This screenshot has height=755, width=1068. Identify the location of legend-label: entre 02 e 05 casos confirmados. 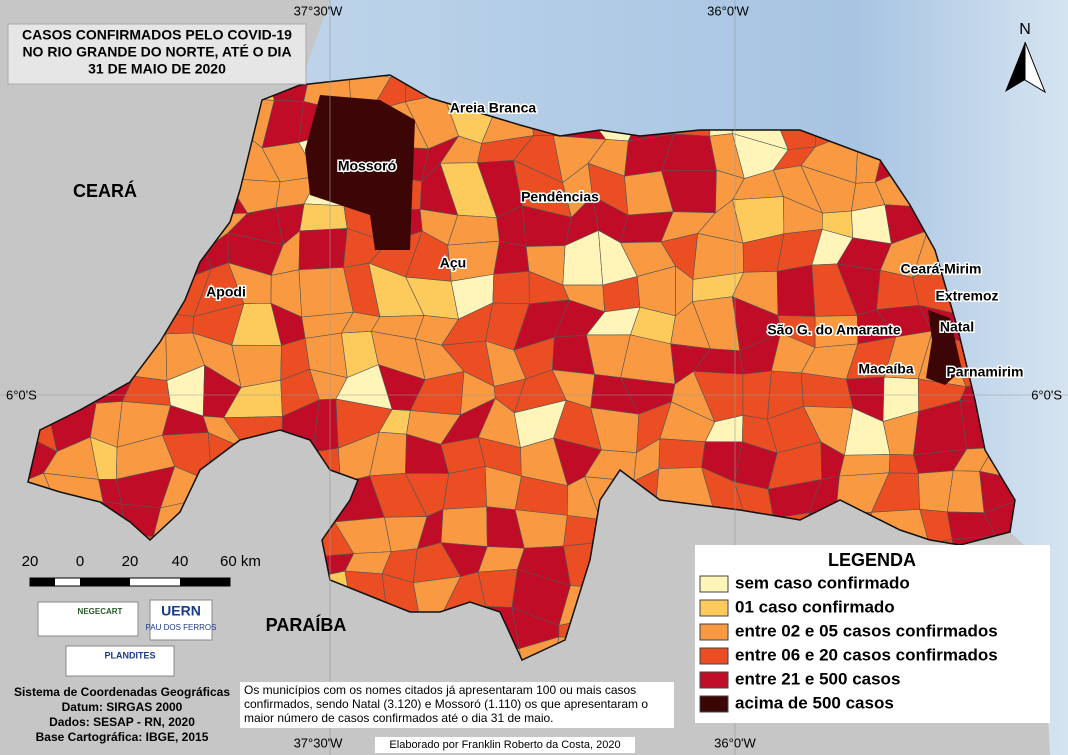
(866, 630).